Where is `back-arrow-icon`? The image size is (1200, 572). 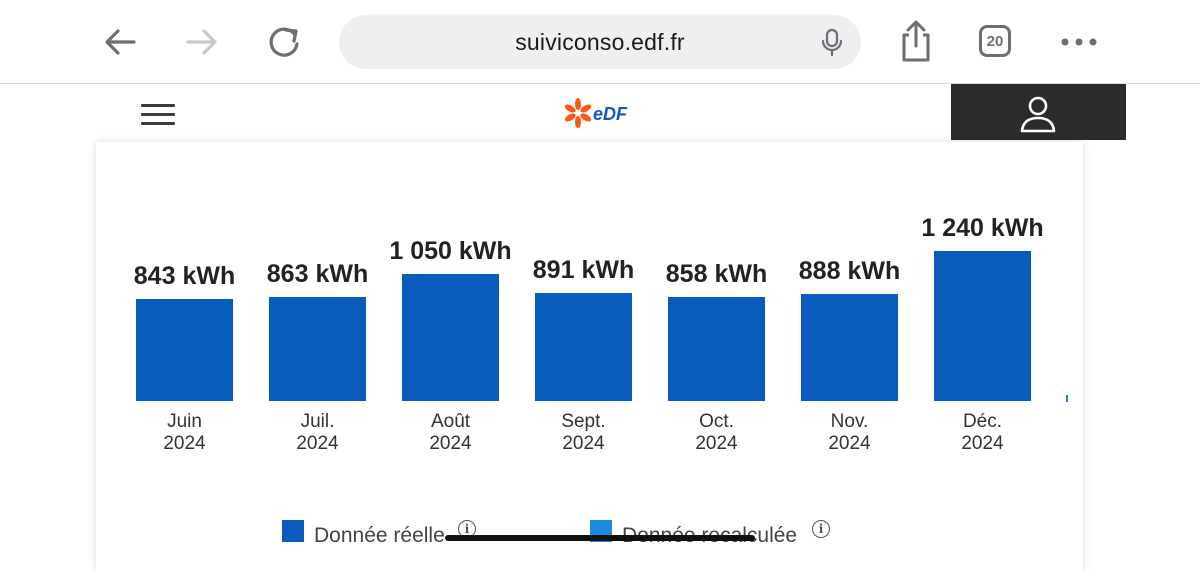
back-arrow-icon is located at coordinates (120, 42).